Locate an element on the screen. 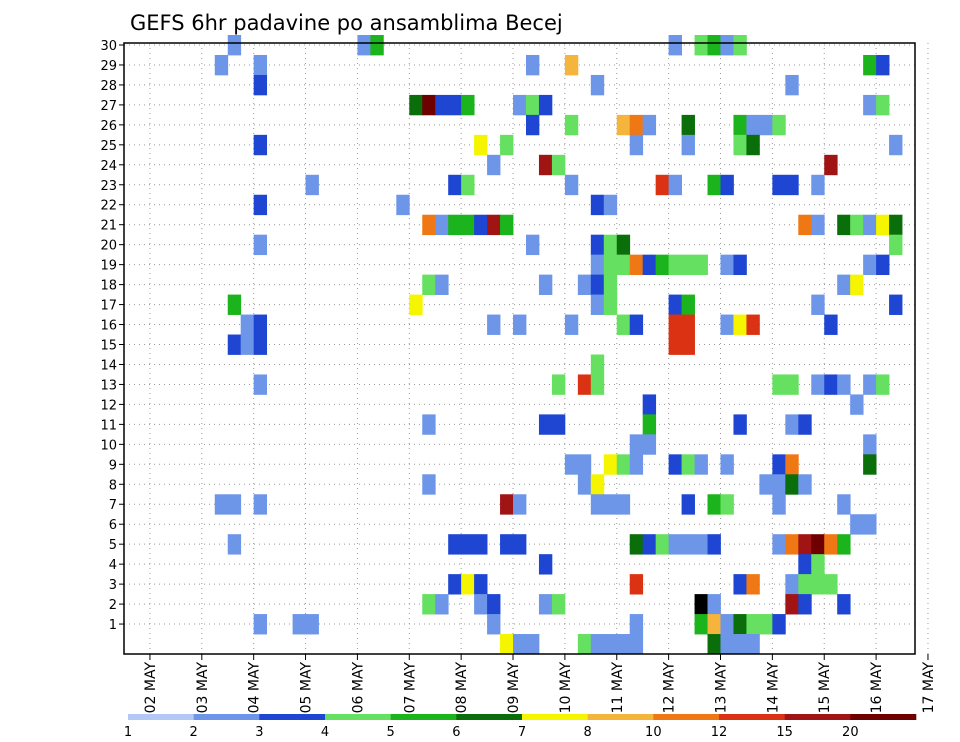  colorbar-label: 3 is located at coordinates (259, 732).